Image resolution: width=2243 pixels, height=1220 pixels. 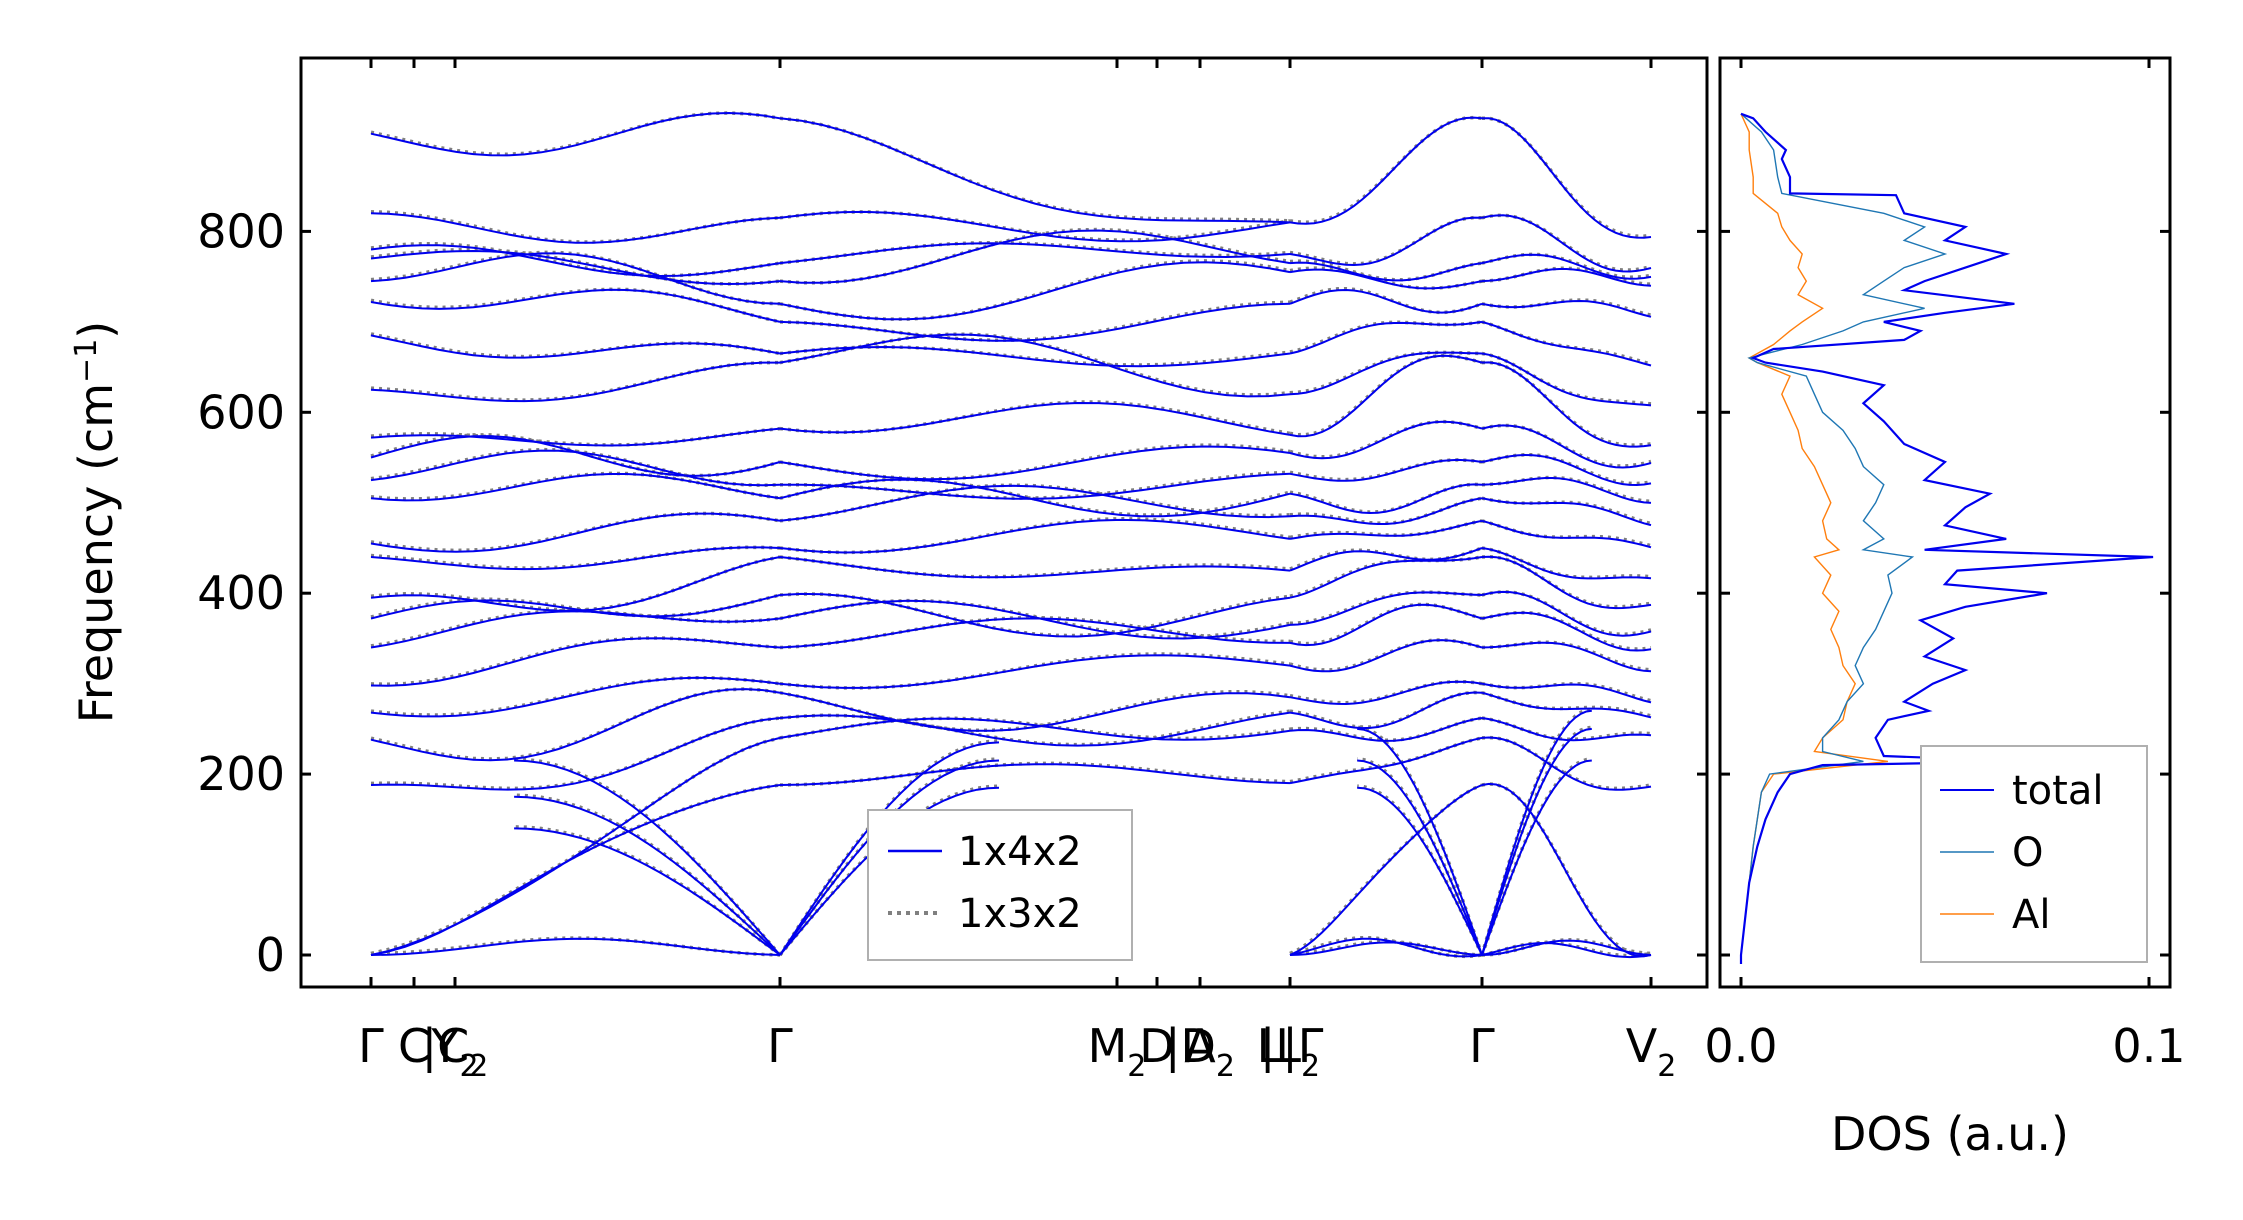 What do you see at coordinates (241, 593) in the screenshot?
I see `y-tick-label: 400` at bounding box center [241, 593].